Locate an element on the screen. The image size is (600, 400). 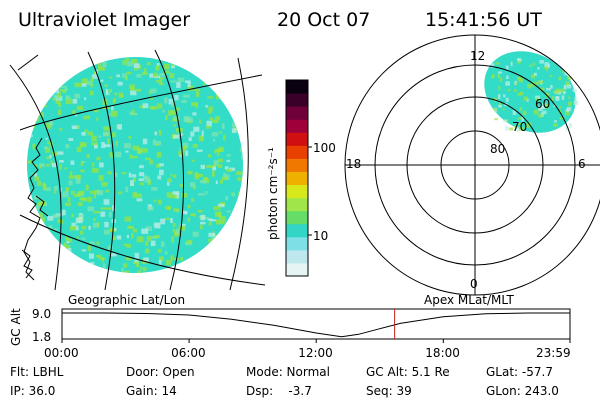
footer-field: Dsp: -3.7 is located at coordinates (279, 391).